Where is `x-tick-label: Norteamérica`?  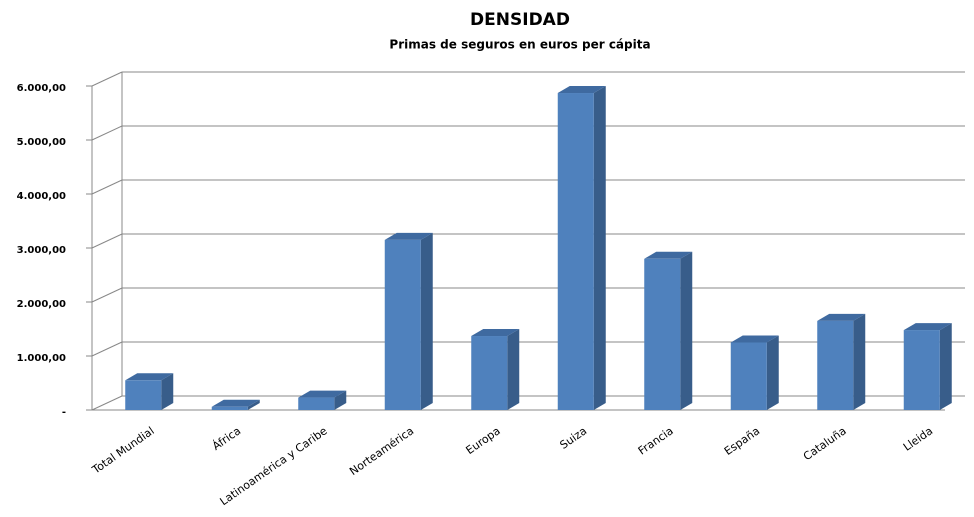 x-tick-label: Norteamérica is located at coordinates (381, 451).